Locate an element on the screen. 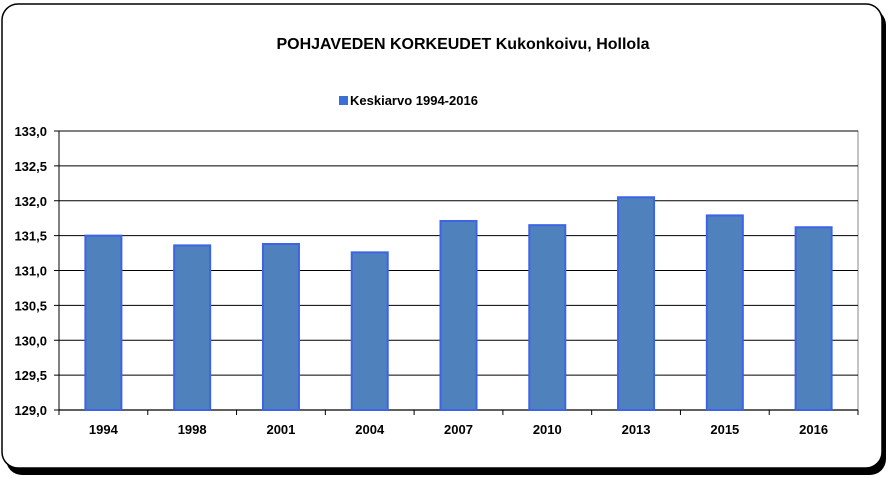 This screenshot has width=892, height=478. x-tick-label: 2016 is located at coordinates (813, 429).